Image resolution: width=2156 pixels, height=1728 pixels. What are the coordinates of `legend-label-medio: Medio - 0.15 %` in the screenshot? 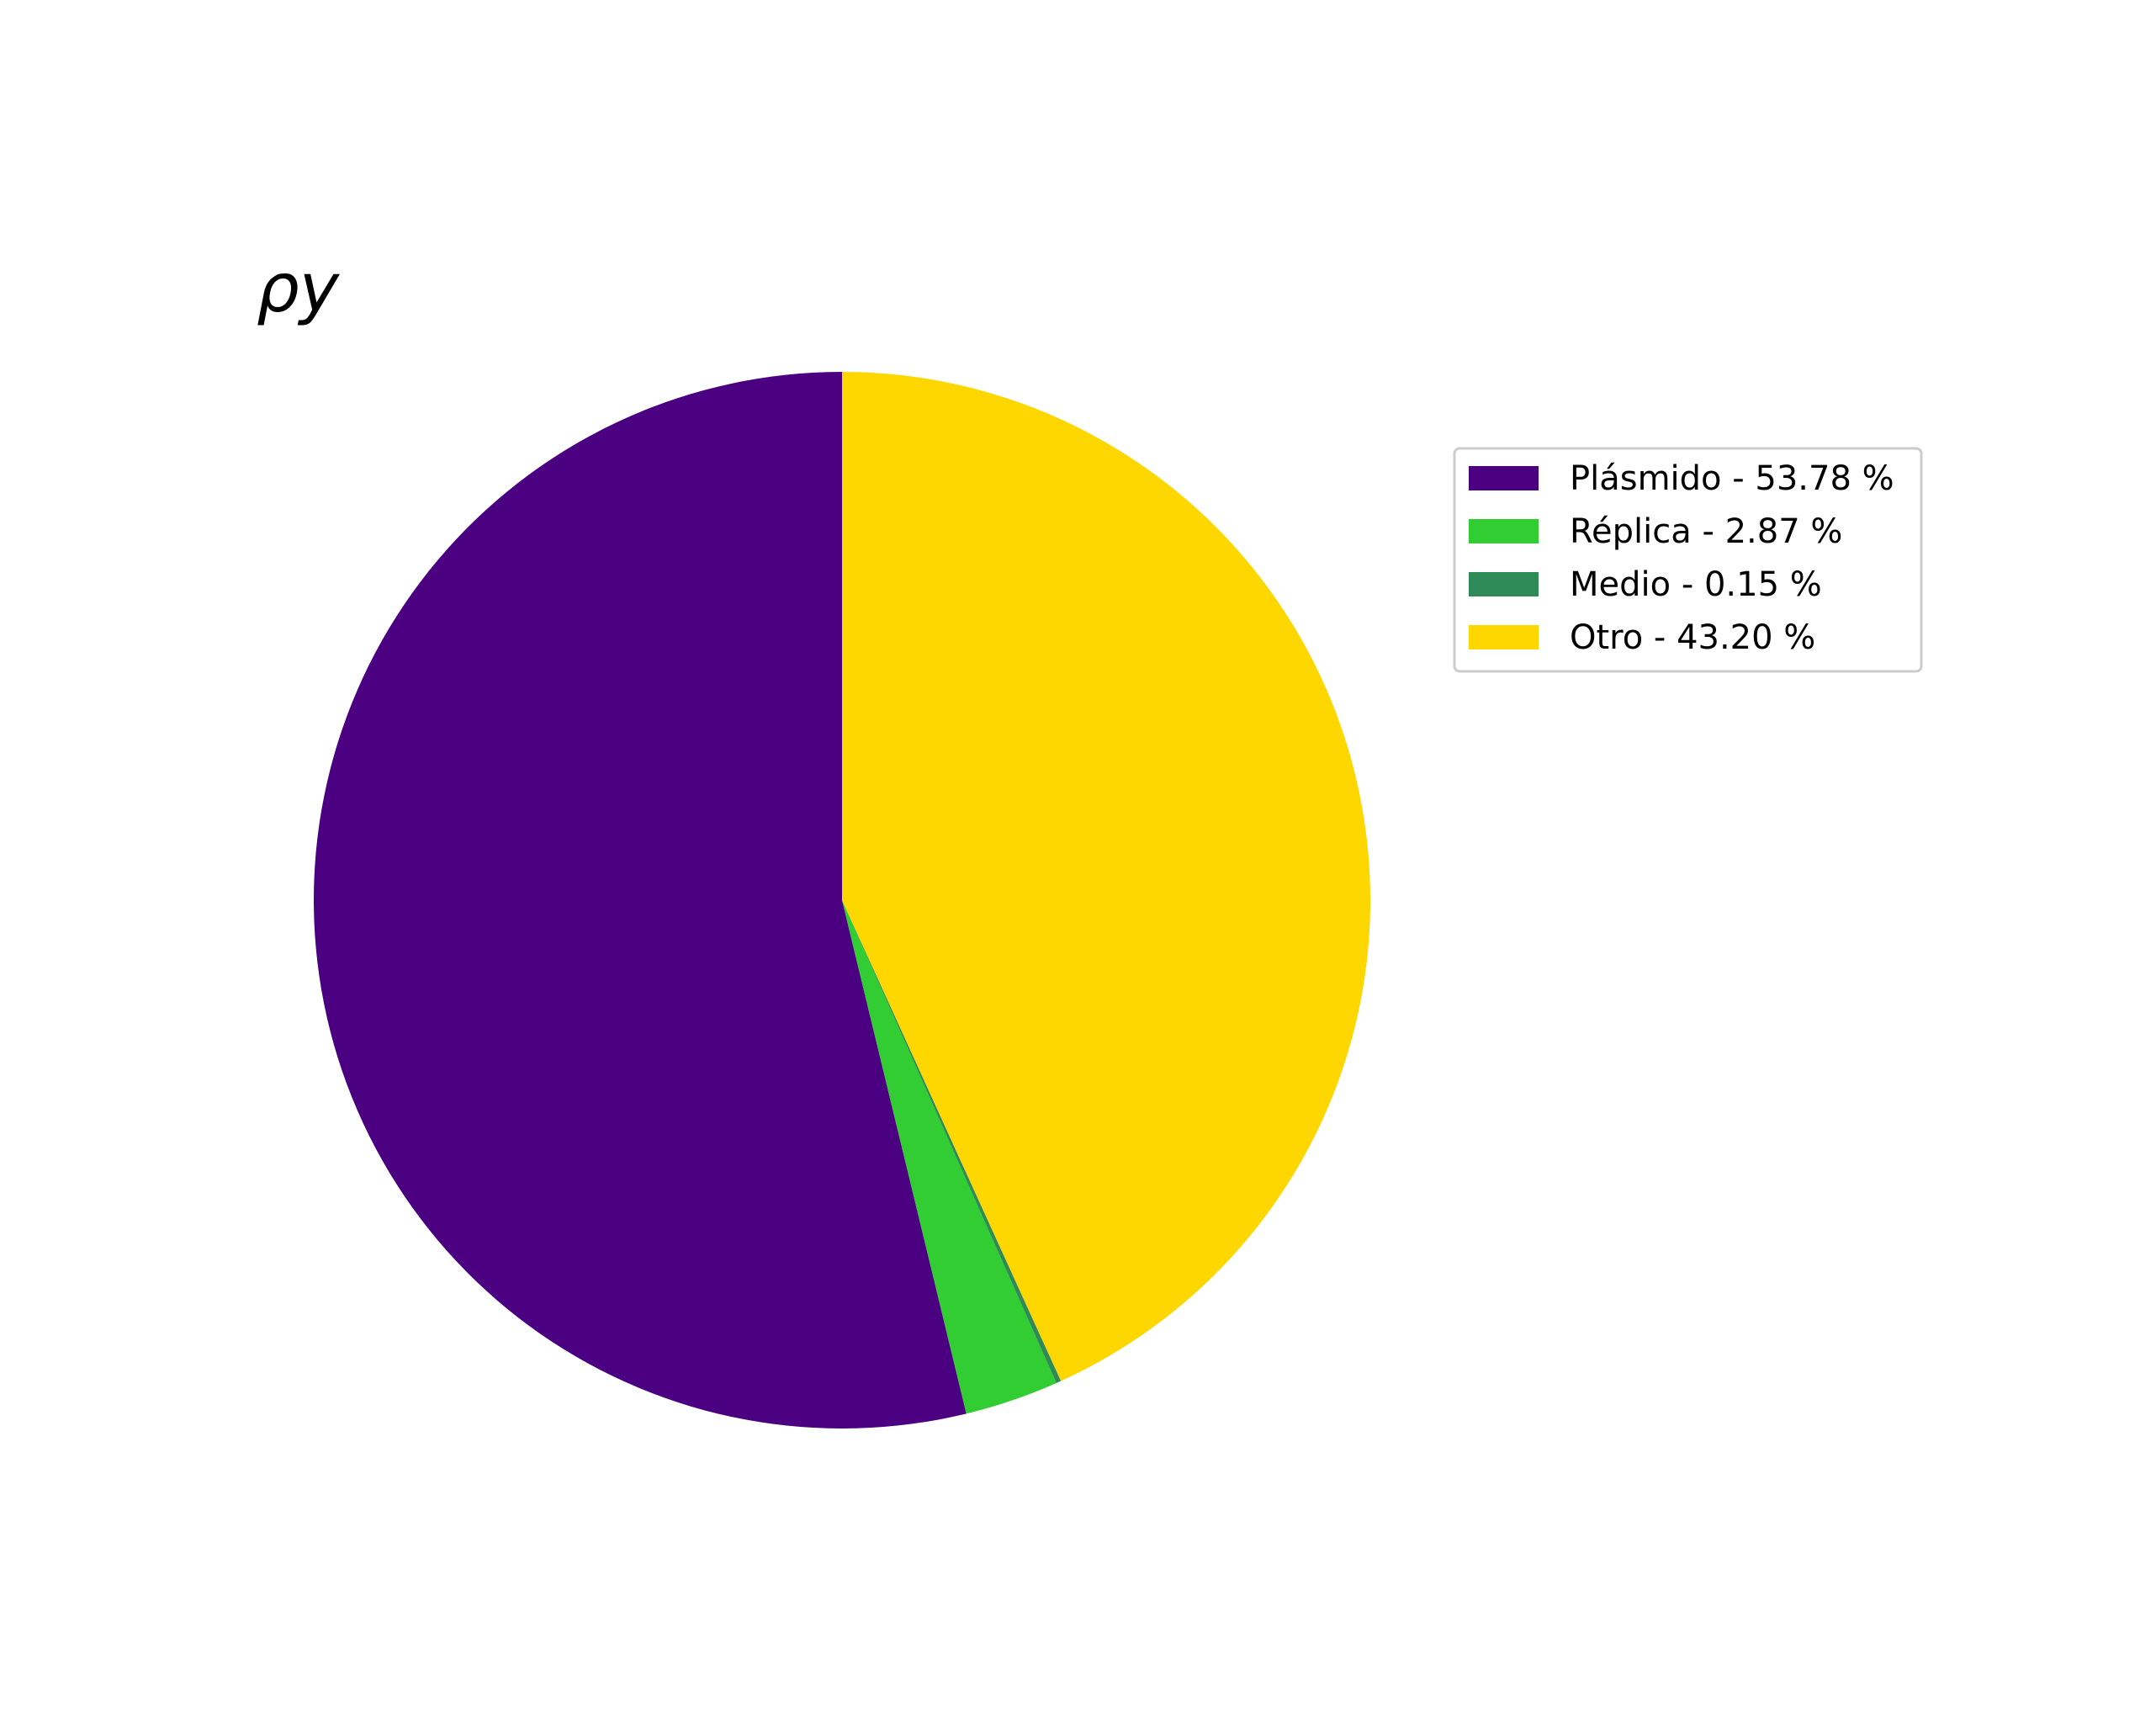 It's located at (1696, 585).